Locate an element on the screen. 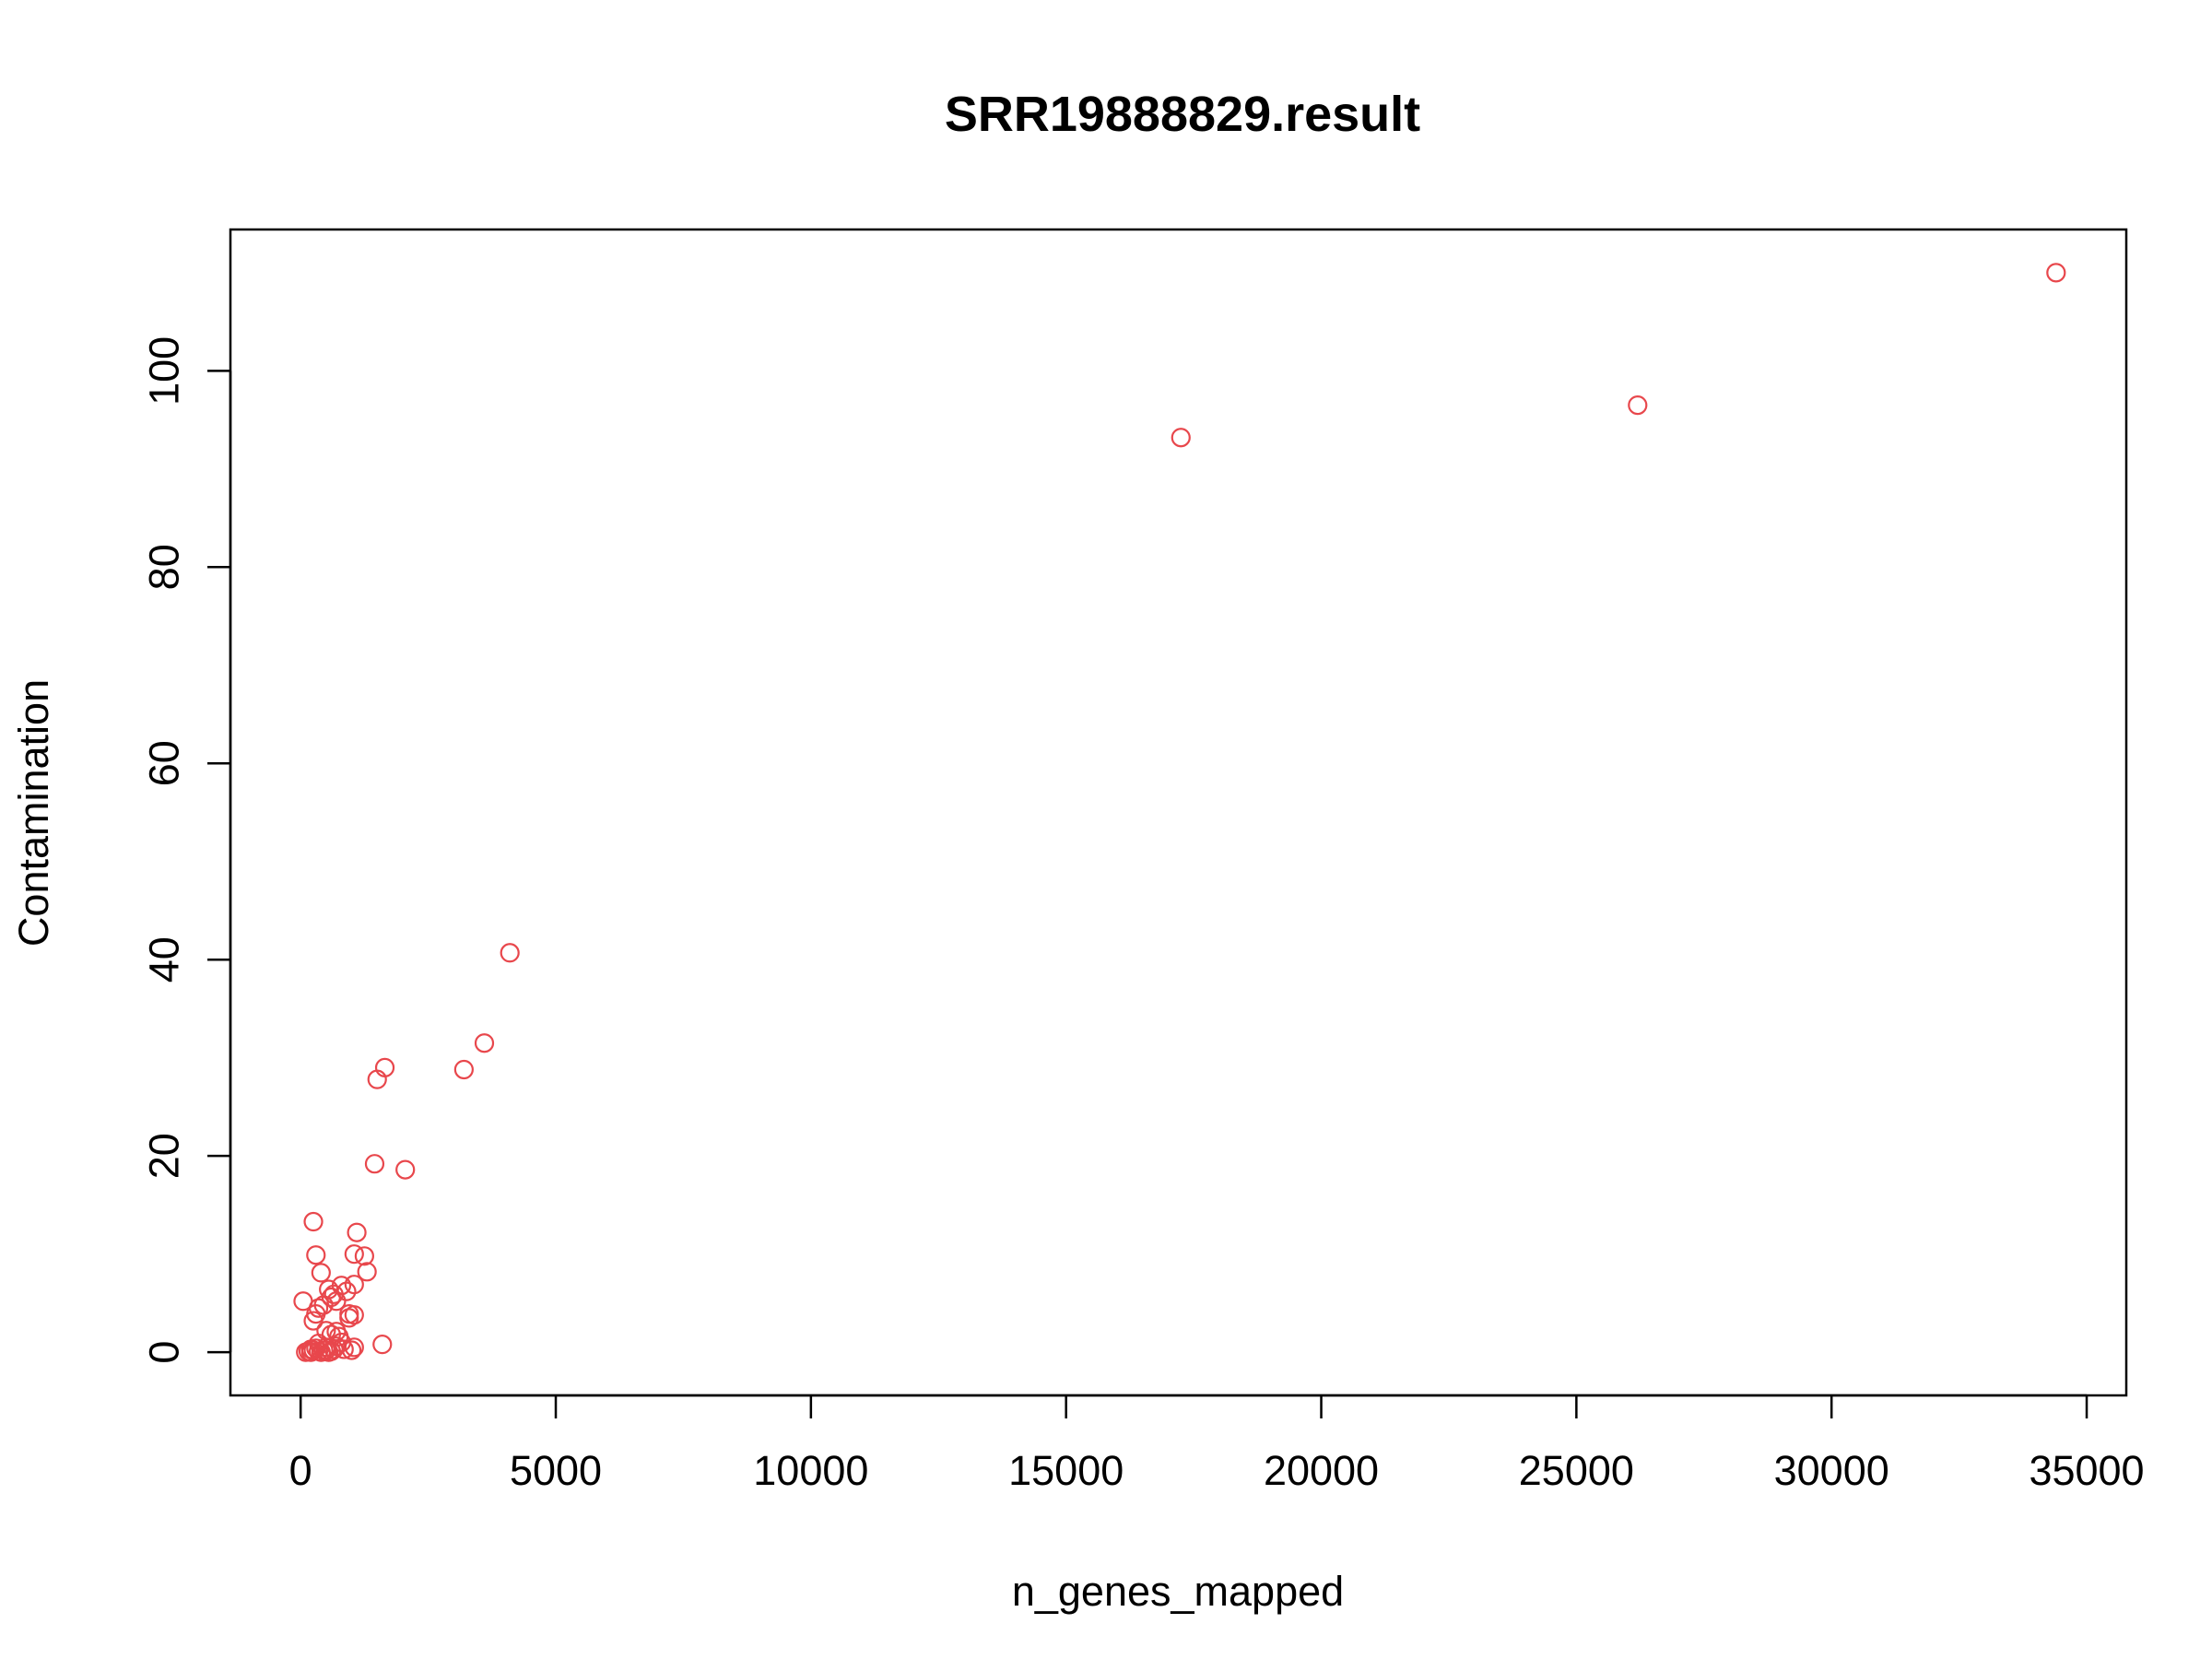 This screenshot has width=2212, height=1659. x-tick-label: 20000 is located at coordinates (1321, 1470).